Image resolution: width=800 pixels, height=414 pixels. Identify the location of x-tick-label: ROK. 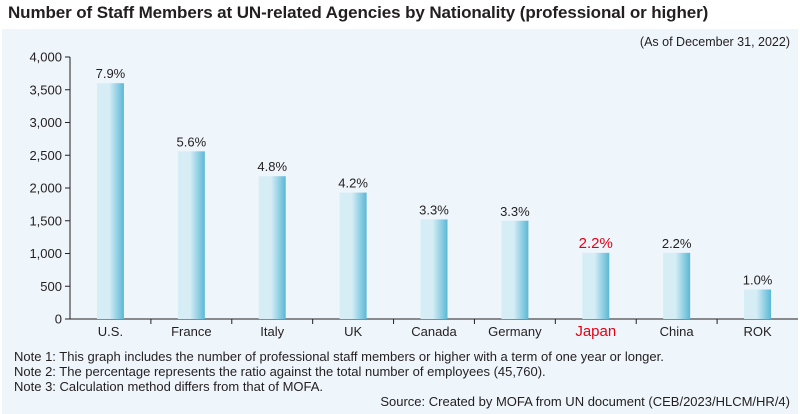
(757, 331).